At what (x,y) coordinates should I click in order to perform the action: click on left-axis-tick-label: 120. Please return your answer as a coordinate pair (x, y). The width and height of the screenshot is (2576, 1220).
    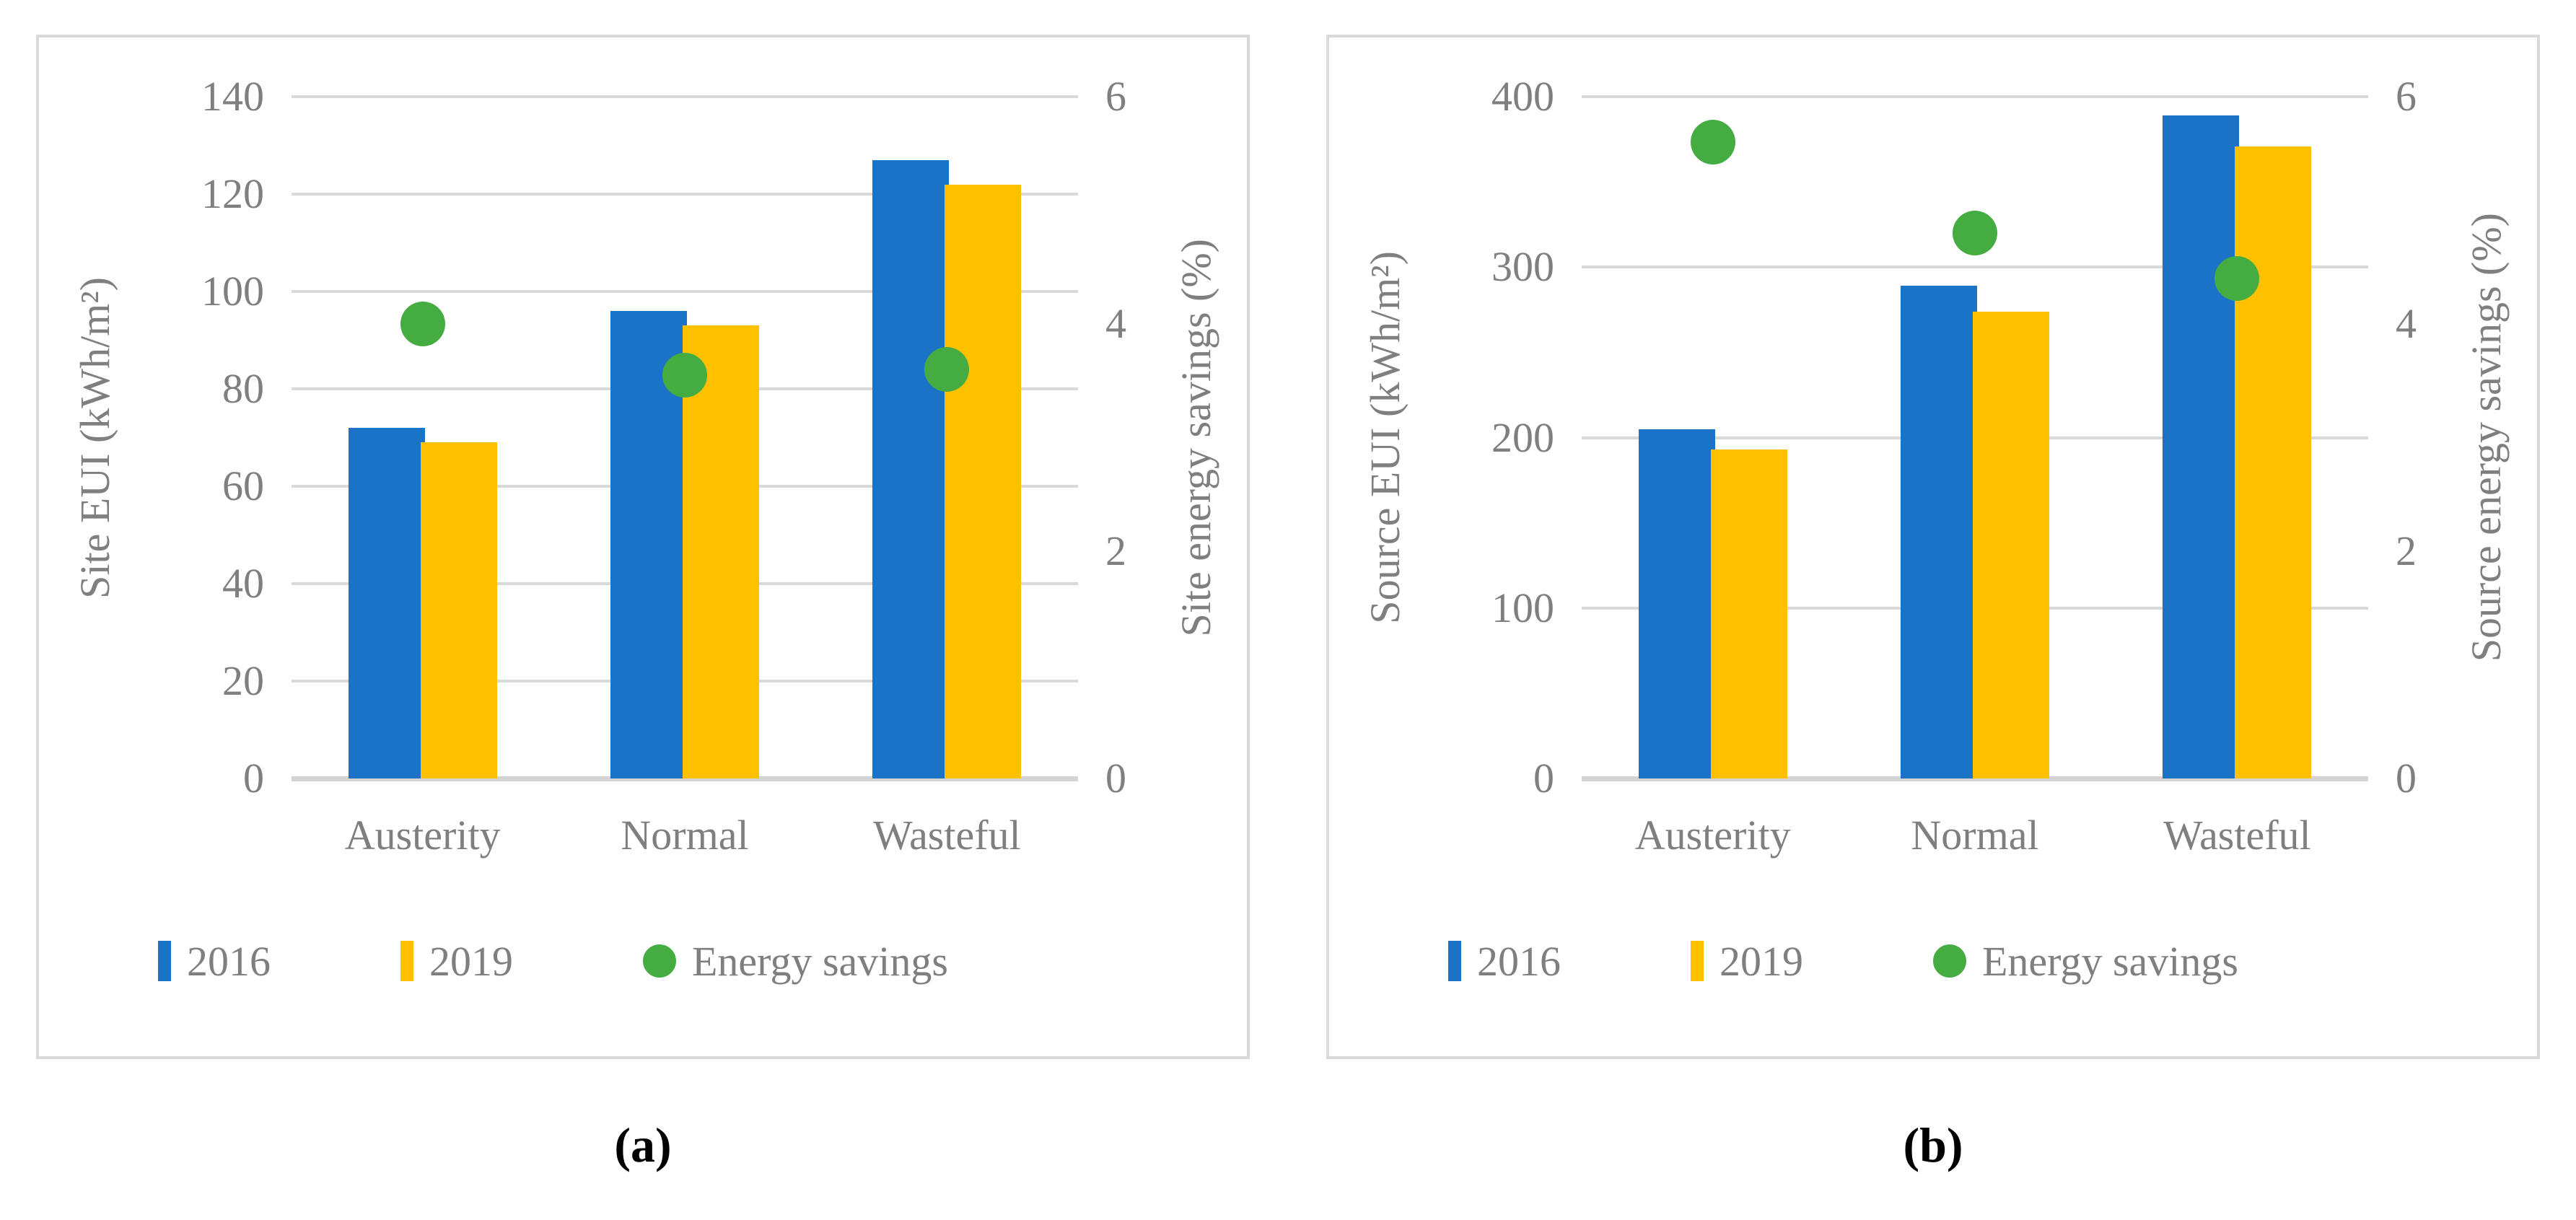
    Looking at the image, I should click on (232, 193).